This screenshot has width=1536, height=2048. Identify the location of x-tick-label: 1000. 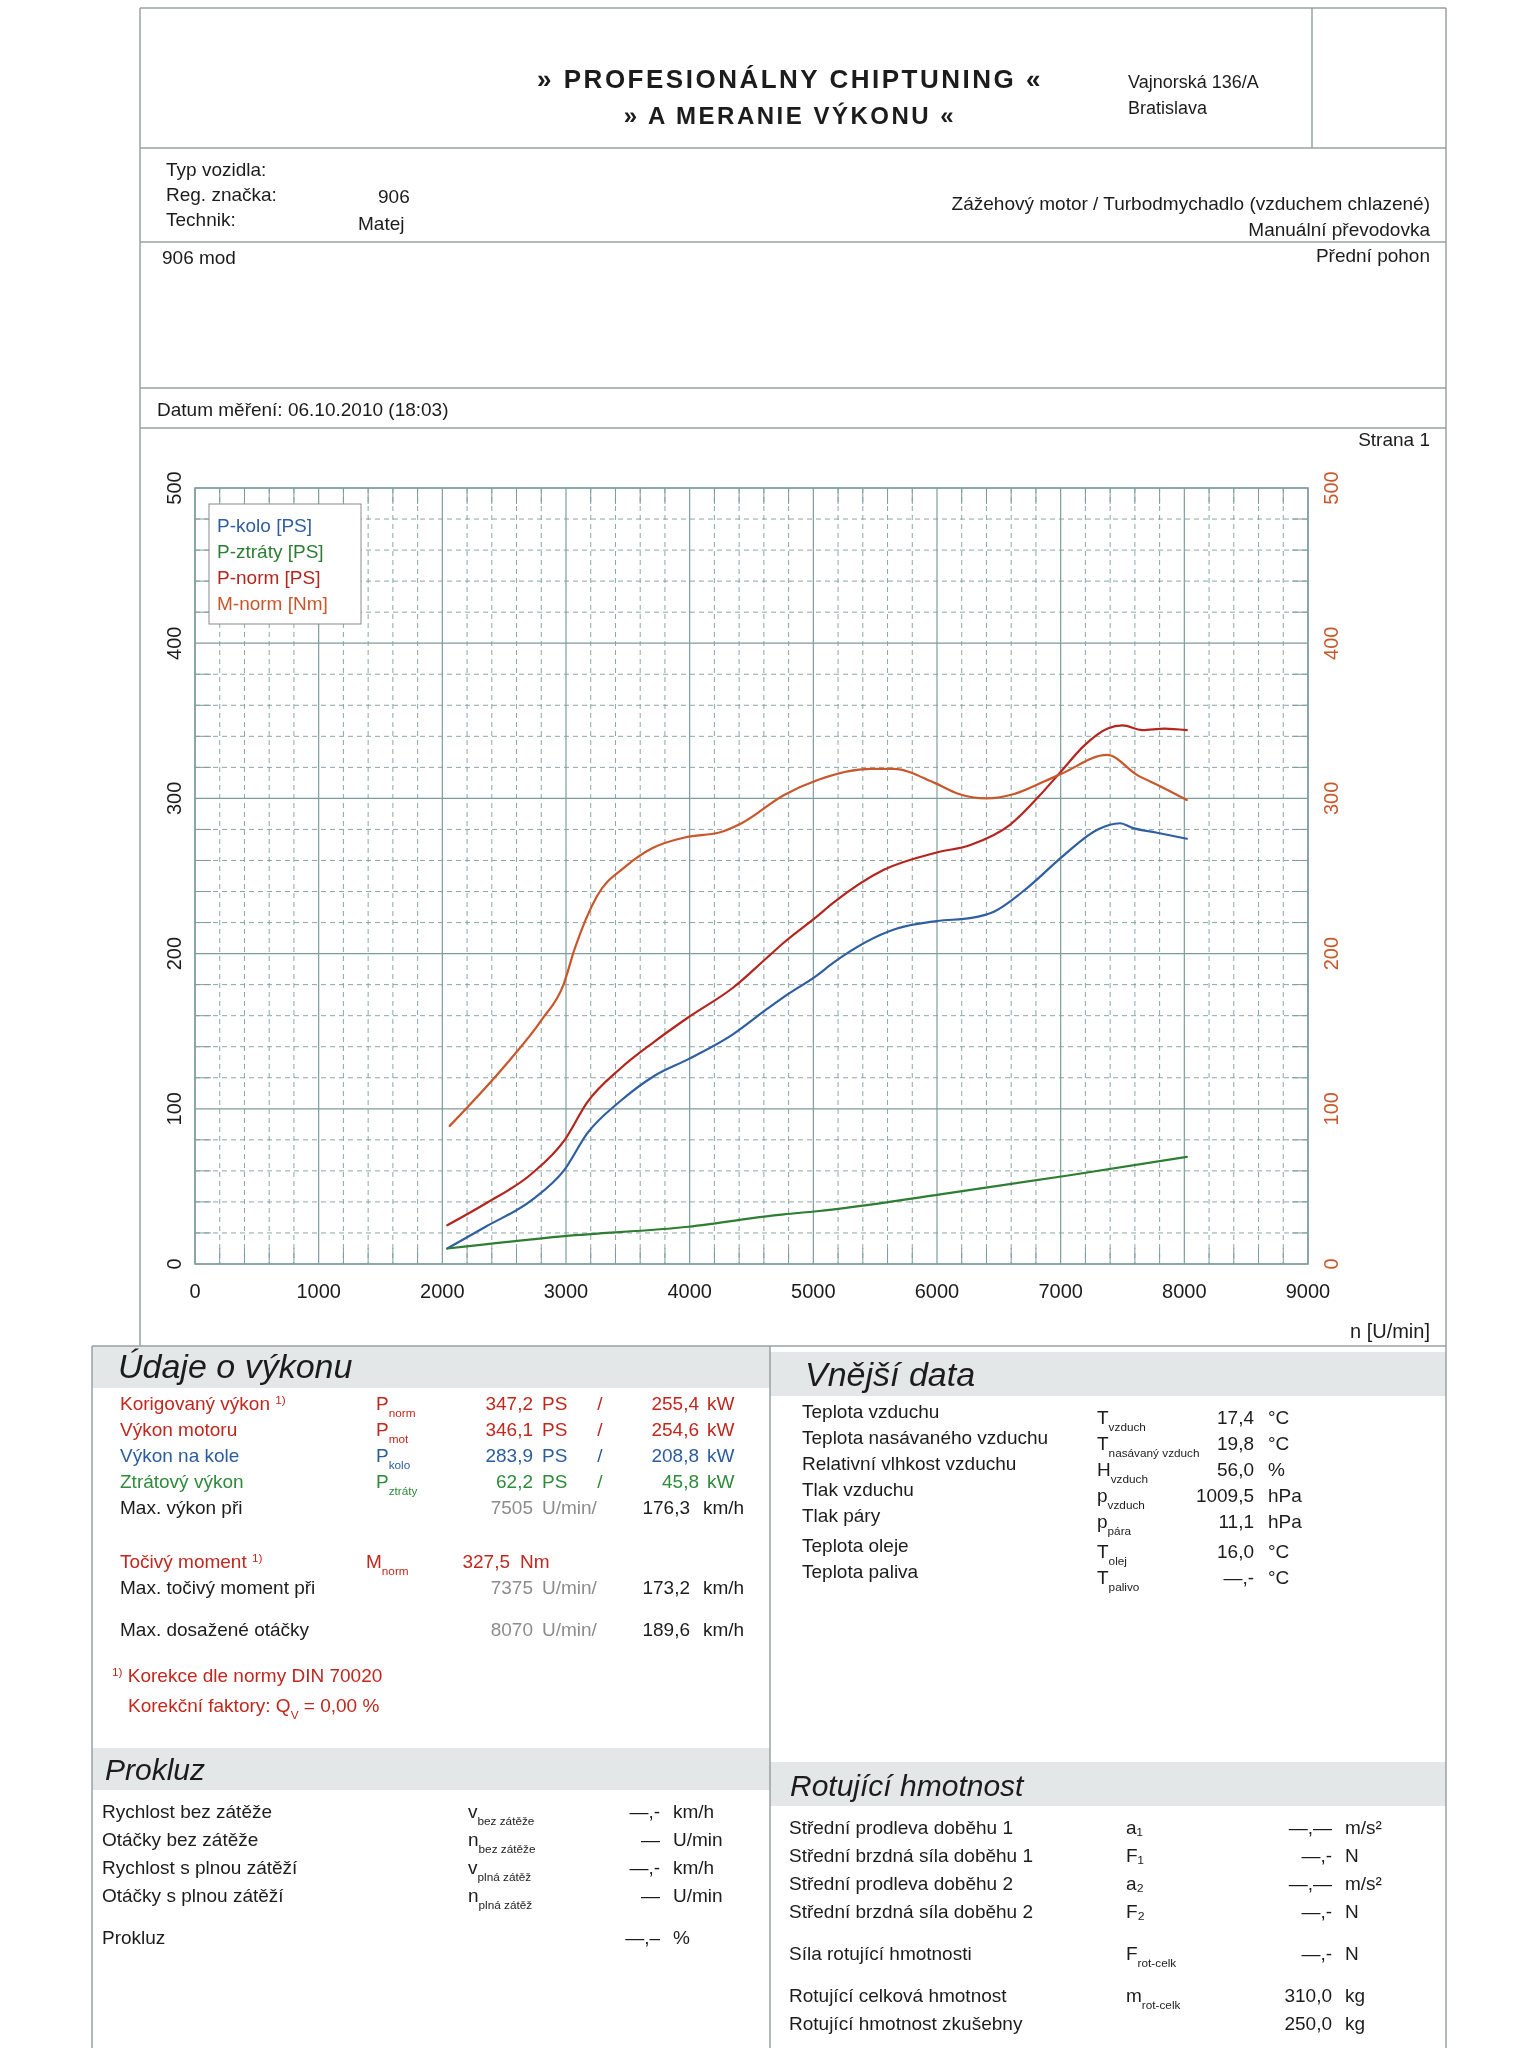
(318, 1291).